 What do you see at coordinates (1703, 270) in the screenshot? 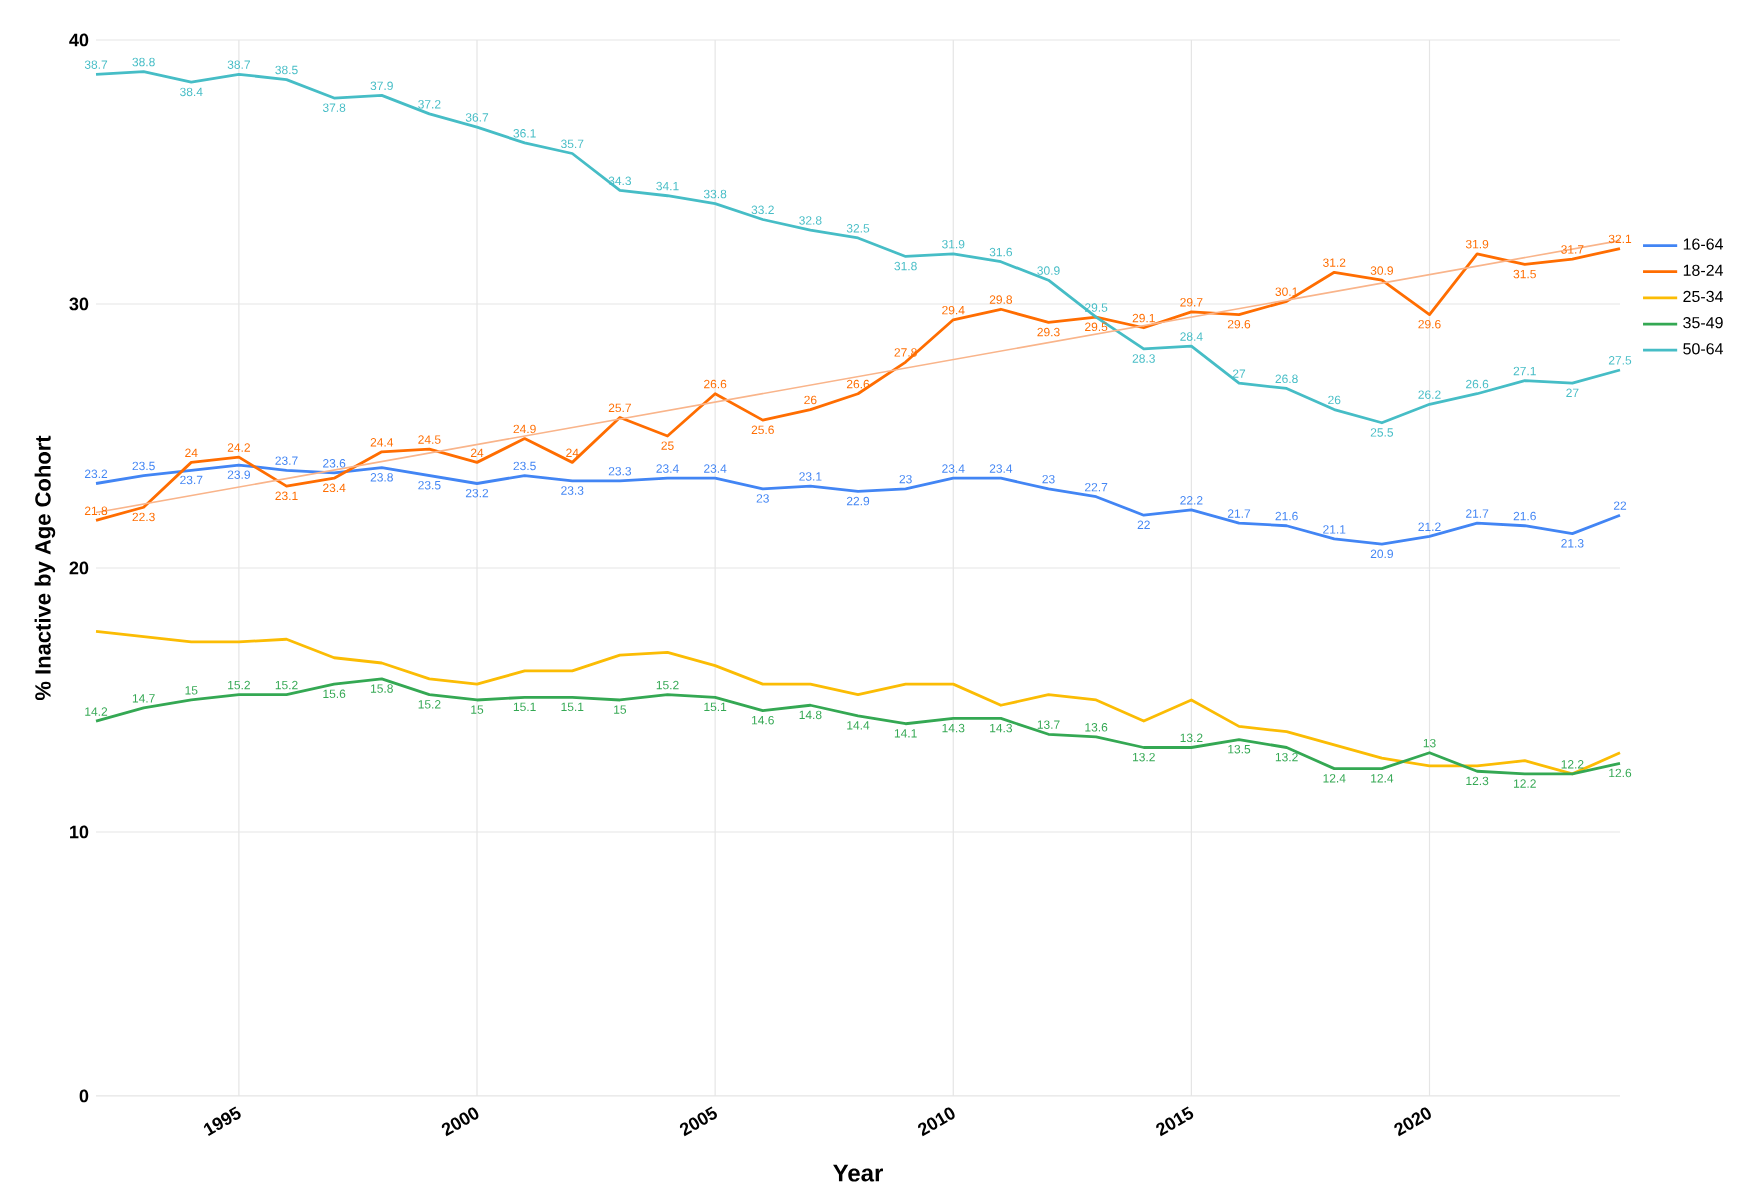
I see `legend-label: 18-24` at bounding box center [1703, 270].